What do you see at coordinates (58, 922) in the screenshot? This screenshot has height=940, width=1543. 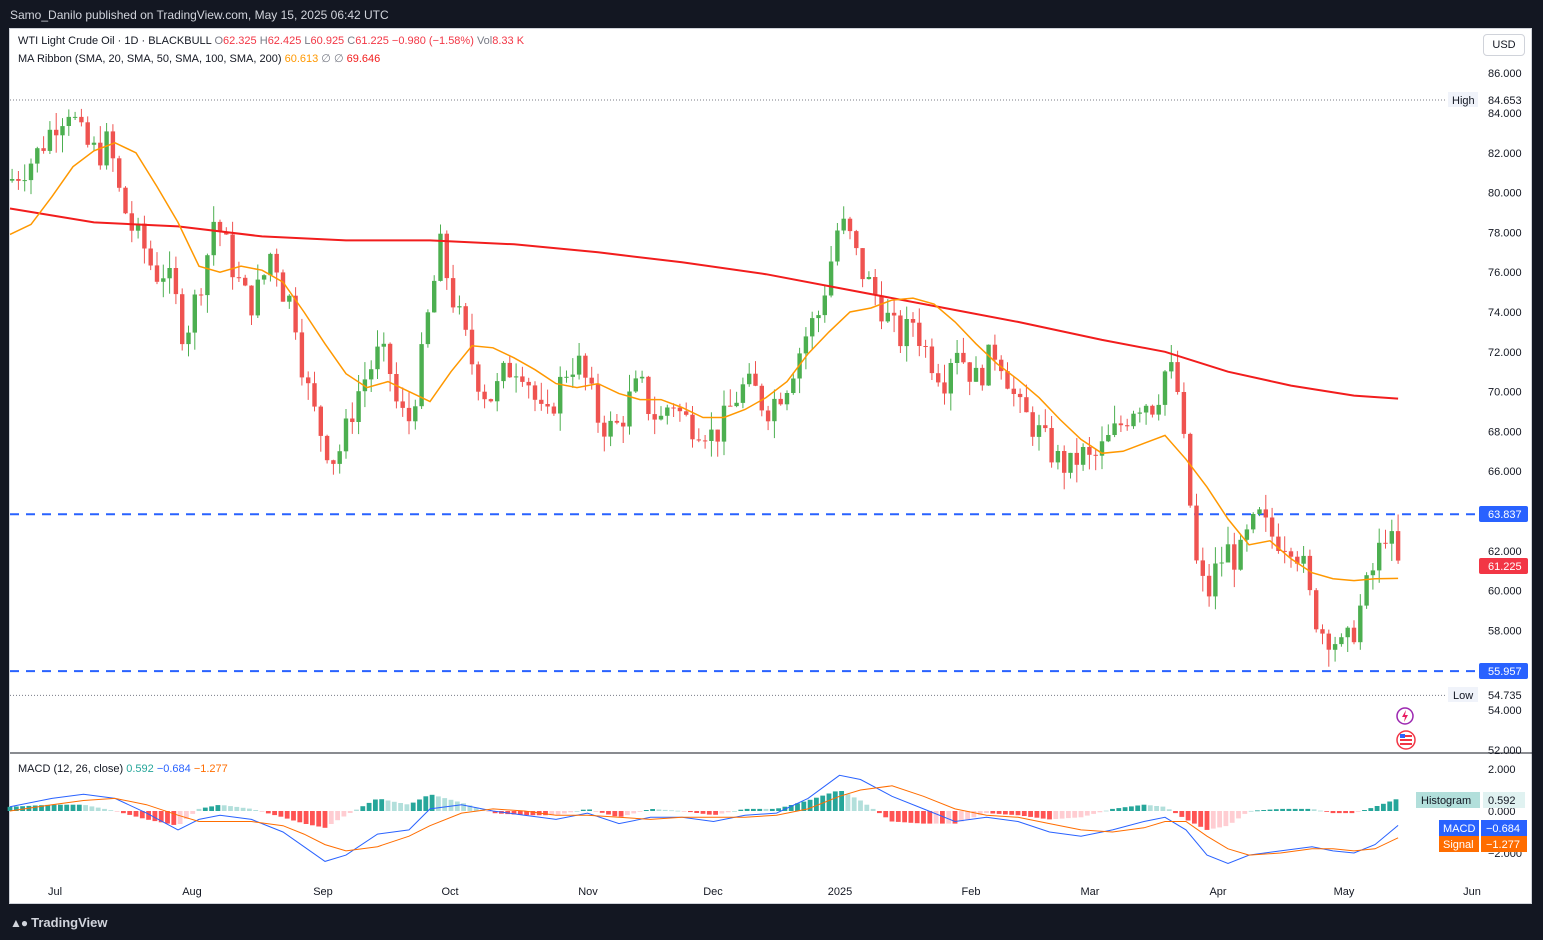 I see `tradingview-logo: ▲● TradingView` at bounding box center [58, 922].